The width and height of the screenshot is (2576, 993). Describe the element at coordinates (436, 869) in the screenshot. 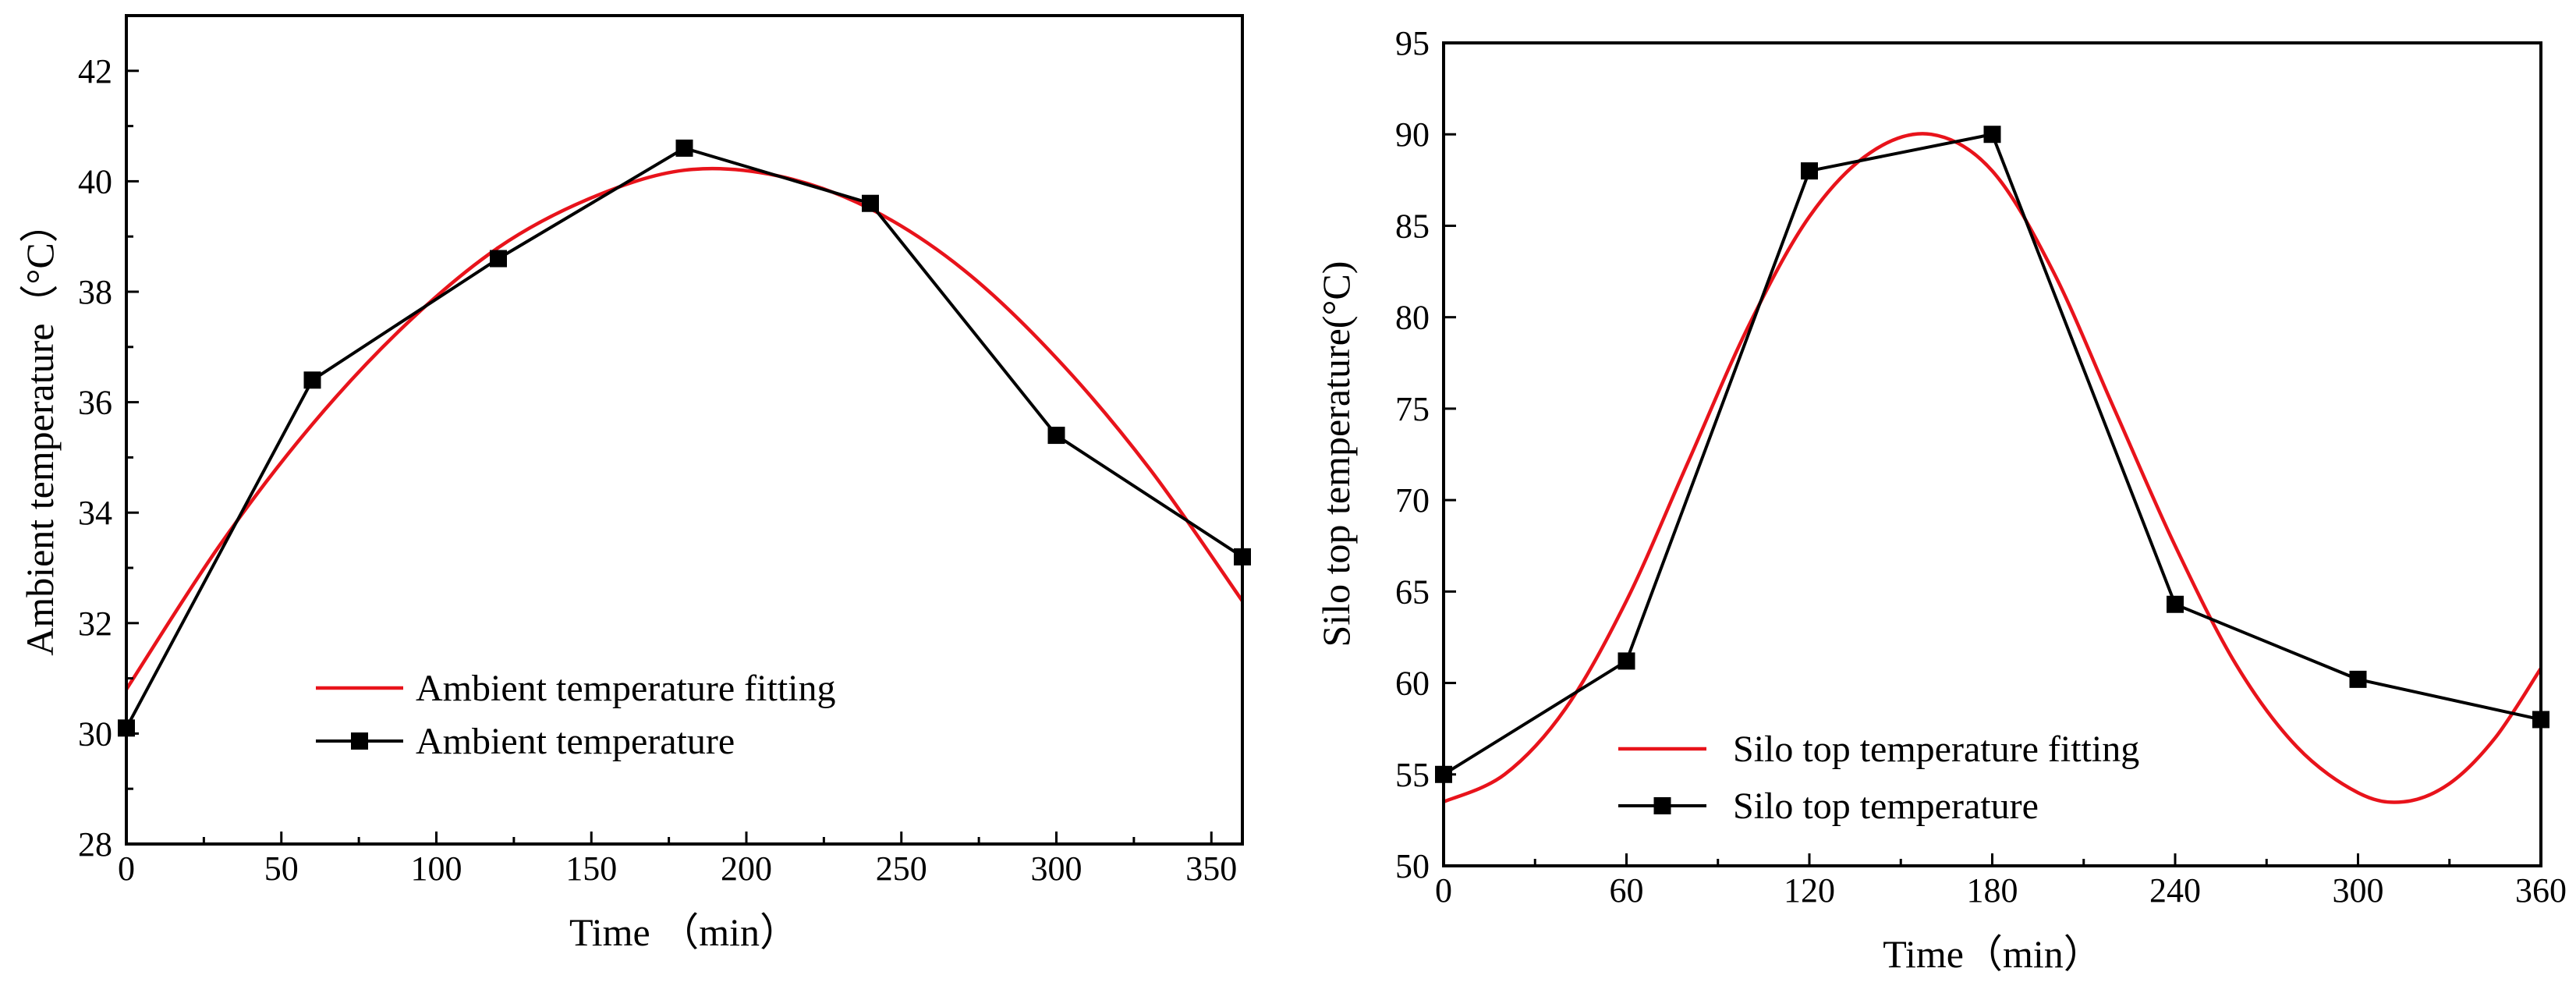

I see `x-tick-label: 100` at that location.